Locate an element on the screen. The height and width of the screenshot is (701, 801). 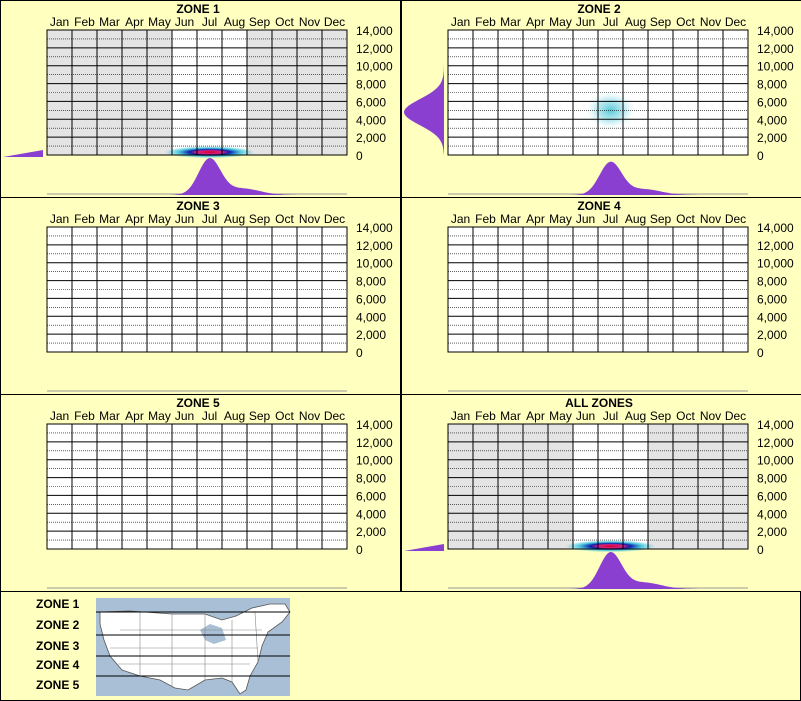
chart-title: ZONE 2 is located at coordinates (599, 9).